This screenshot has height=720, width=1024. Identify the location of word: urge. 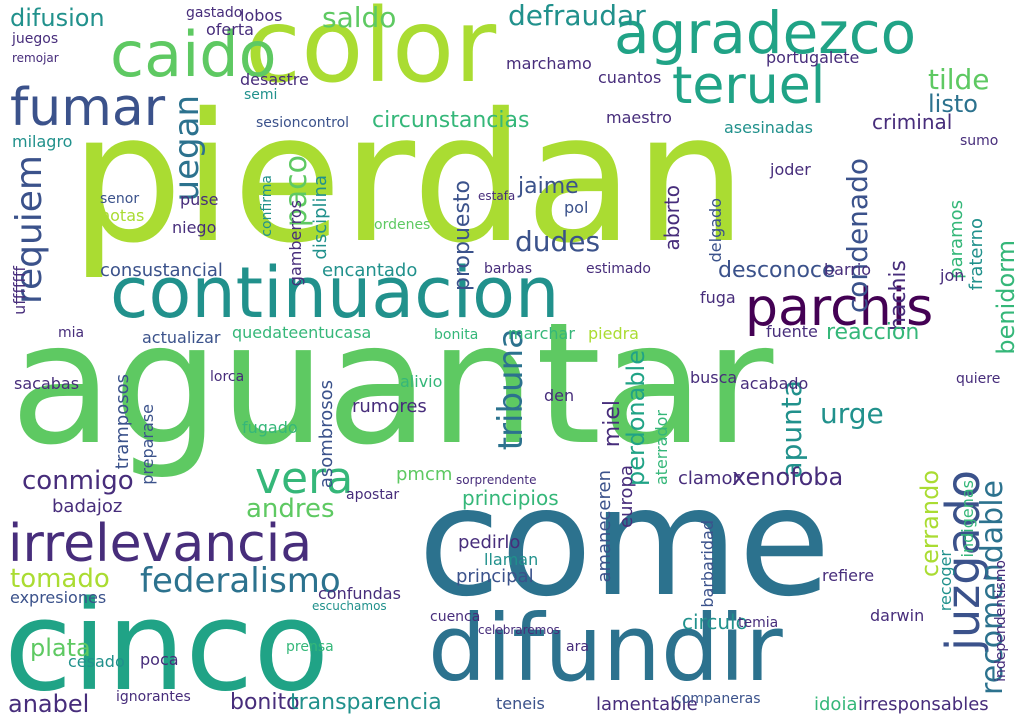
(852, 413).